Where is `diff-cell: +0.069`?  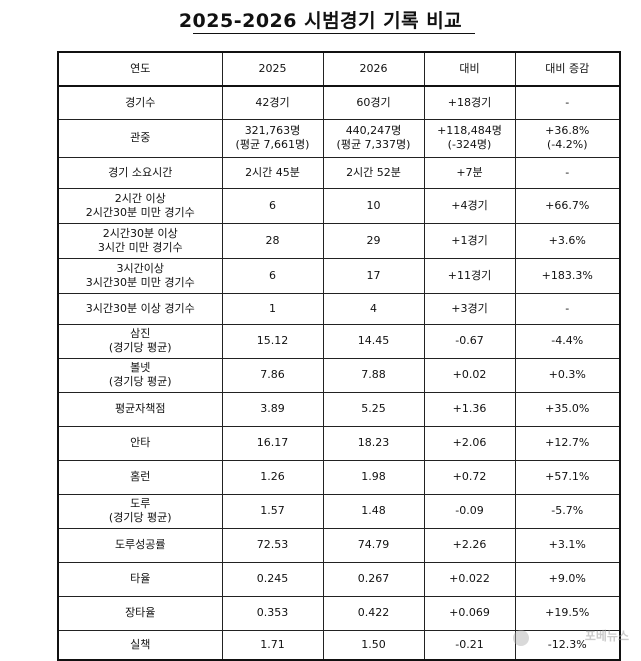 diff-cell: +0.069 is located at coordinates (469, 613).